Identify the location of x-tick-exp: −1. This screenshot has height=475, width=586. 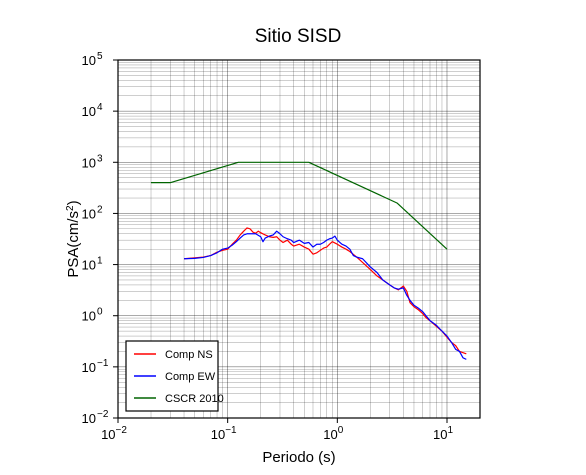
(231, 430).